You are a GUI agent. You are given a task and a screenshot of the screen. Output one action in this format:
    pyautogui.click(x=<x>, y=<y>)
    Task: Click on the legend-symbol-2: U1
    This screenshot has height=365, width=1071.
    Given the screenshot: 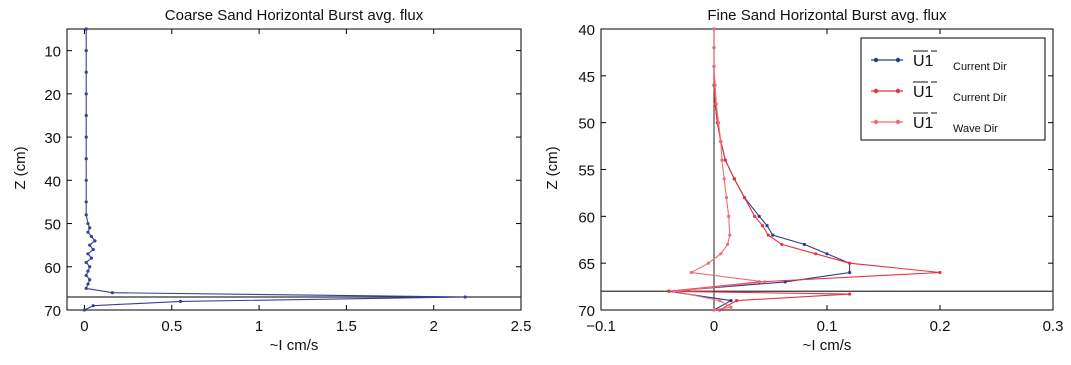 What is the action you would take?
    pyautogui.click(x=923, y=92)
    